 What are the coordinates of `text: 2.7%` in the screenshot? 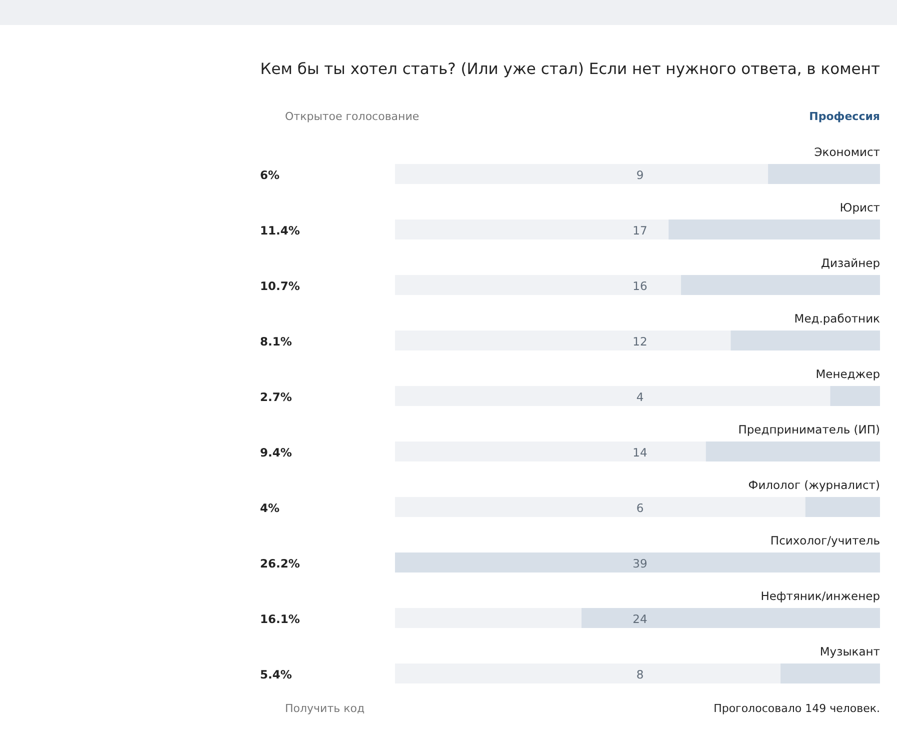 It's located at (276, 397).